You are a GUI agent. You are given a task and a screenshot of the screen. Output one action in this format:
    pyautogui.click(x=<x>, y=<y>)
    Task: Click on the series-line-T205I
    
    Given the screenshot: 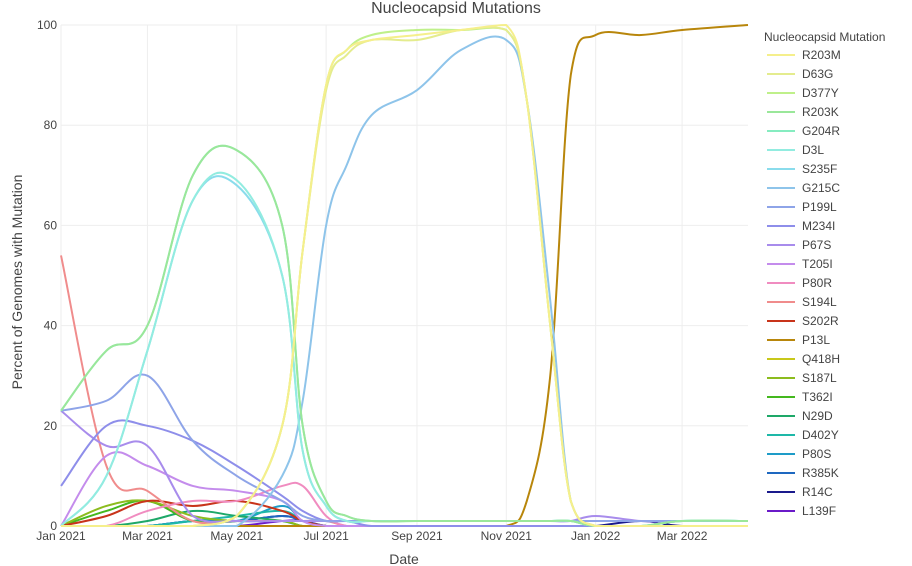 What is the action you would take?
    pyautogui.click(x=404, y=489)
    